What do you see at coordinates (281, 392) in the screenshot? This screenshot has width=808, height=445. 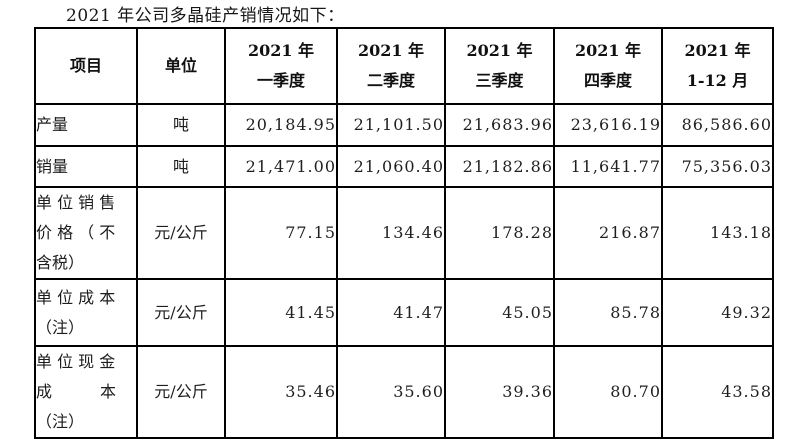 I see `value-cell: 35.46` at bounding box center [281, 392].